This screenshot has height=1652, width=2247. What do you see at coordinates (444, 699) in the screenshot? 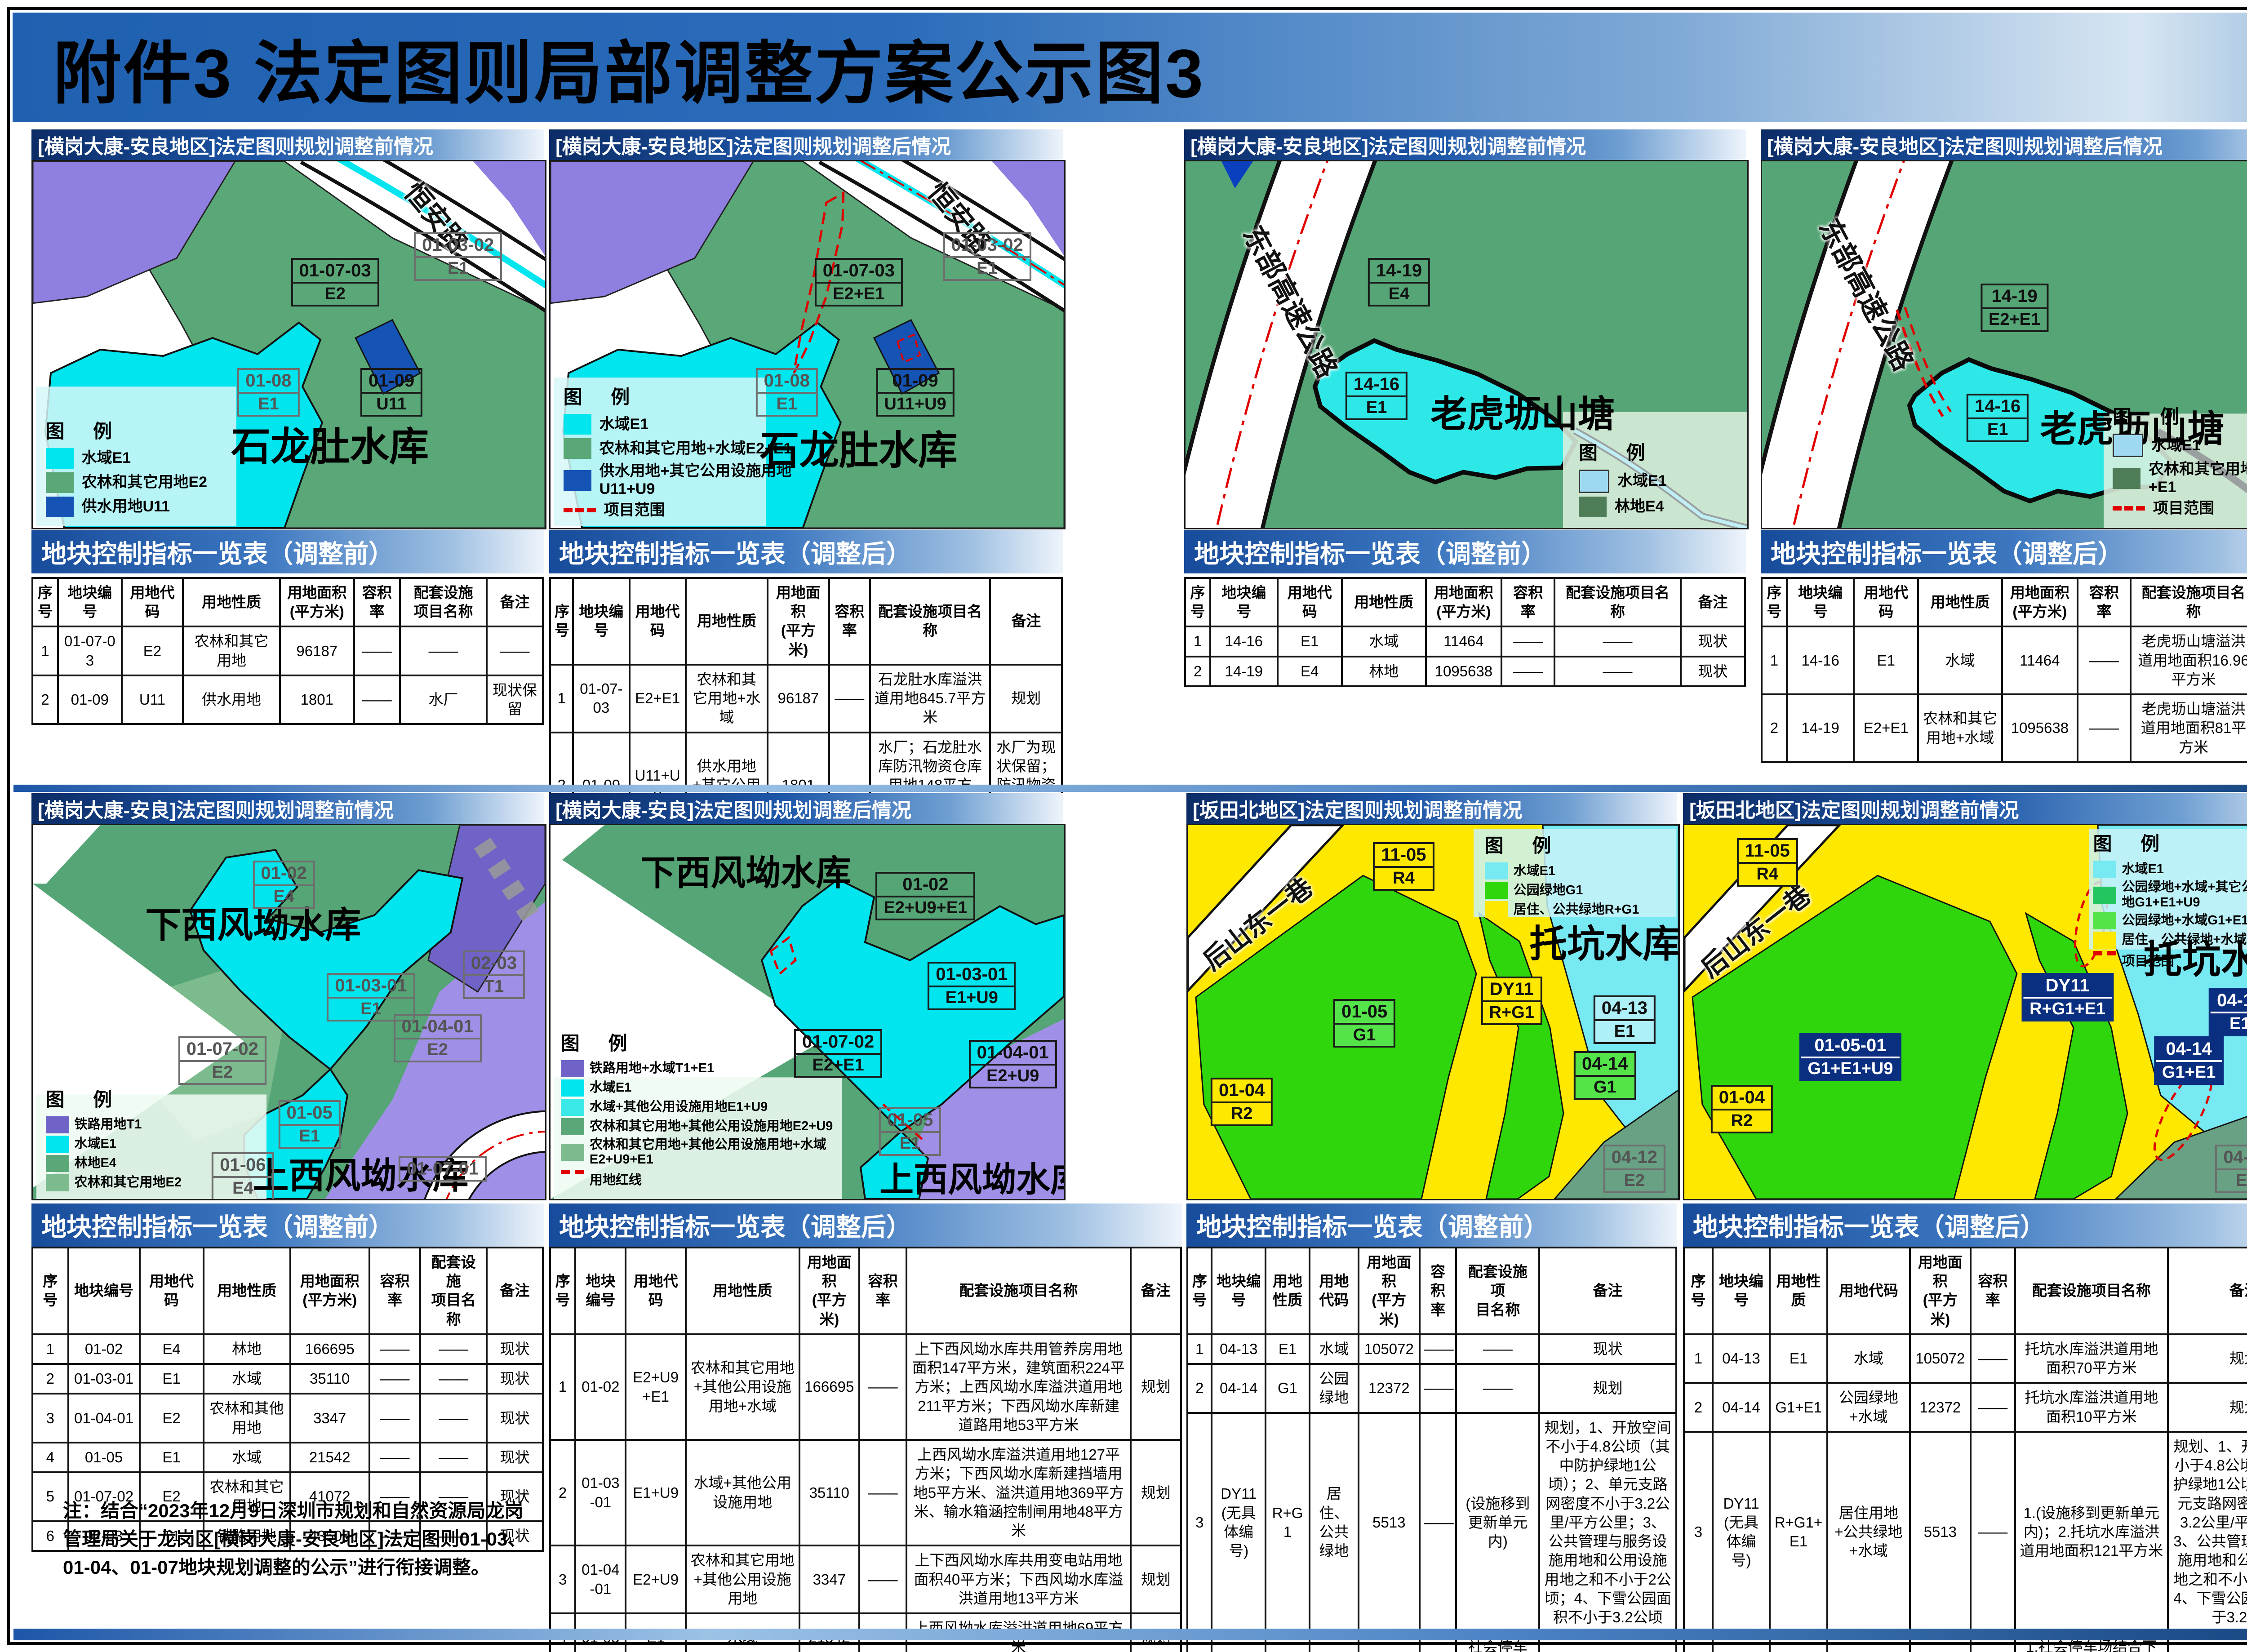
I see `table-cell: 水厂` at bounding box center [444, 699].